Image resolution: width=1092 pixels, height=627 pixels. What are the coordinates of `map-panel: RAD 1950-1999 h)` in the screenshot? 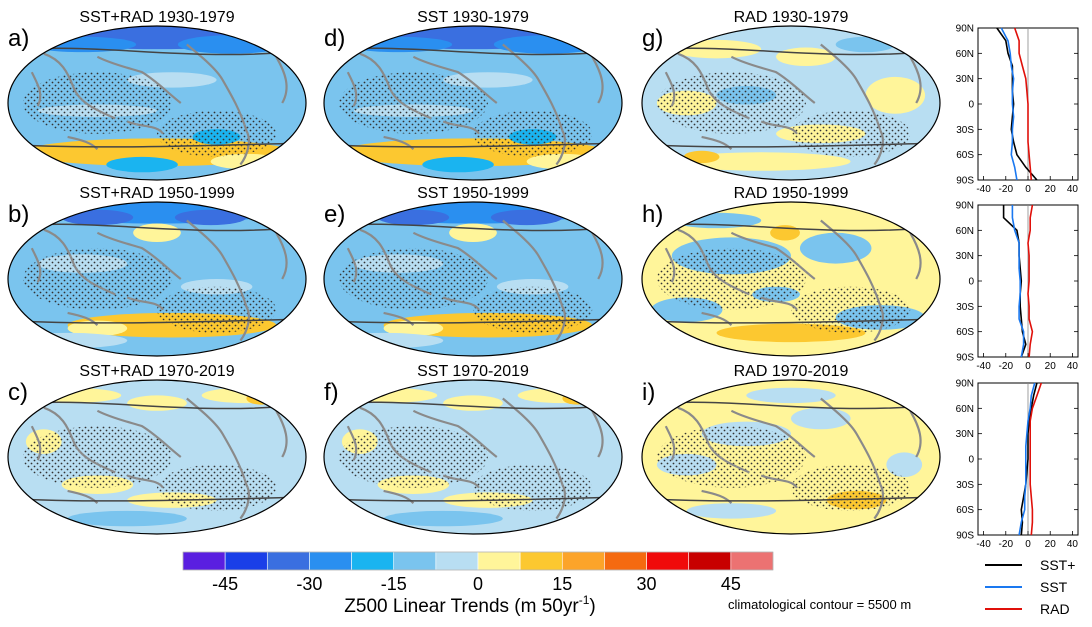 It's located at (791, 271).